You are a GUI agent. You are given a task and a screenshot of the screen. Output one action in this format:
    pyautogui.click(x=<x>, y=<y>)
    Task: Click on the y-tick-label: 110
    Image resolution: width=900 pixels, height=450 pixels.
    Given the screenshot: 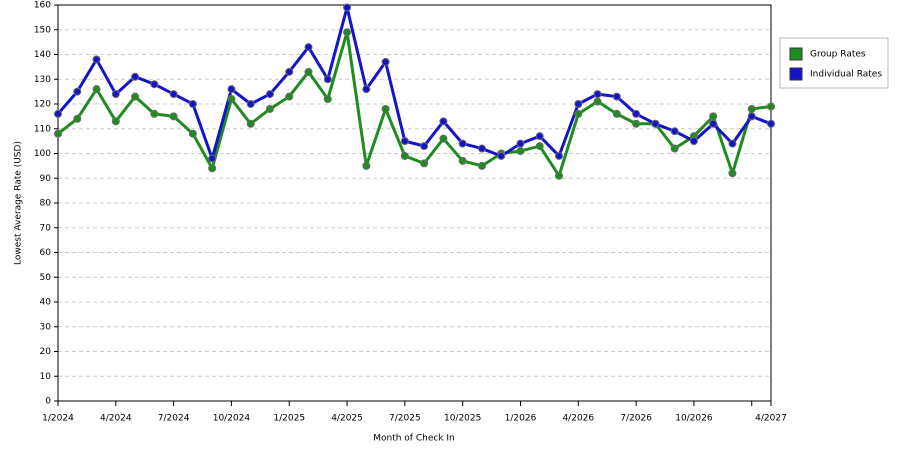 What is the action you would take?
    pyautogui.click(x=42, y=129)
    